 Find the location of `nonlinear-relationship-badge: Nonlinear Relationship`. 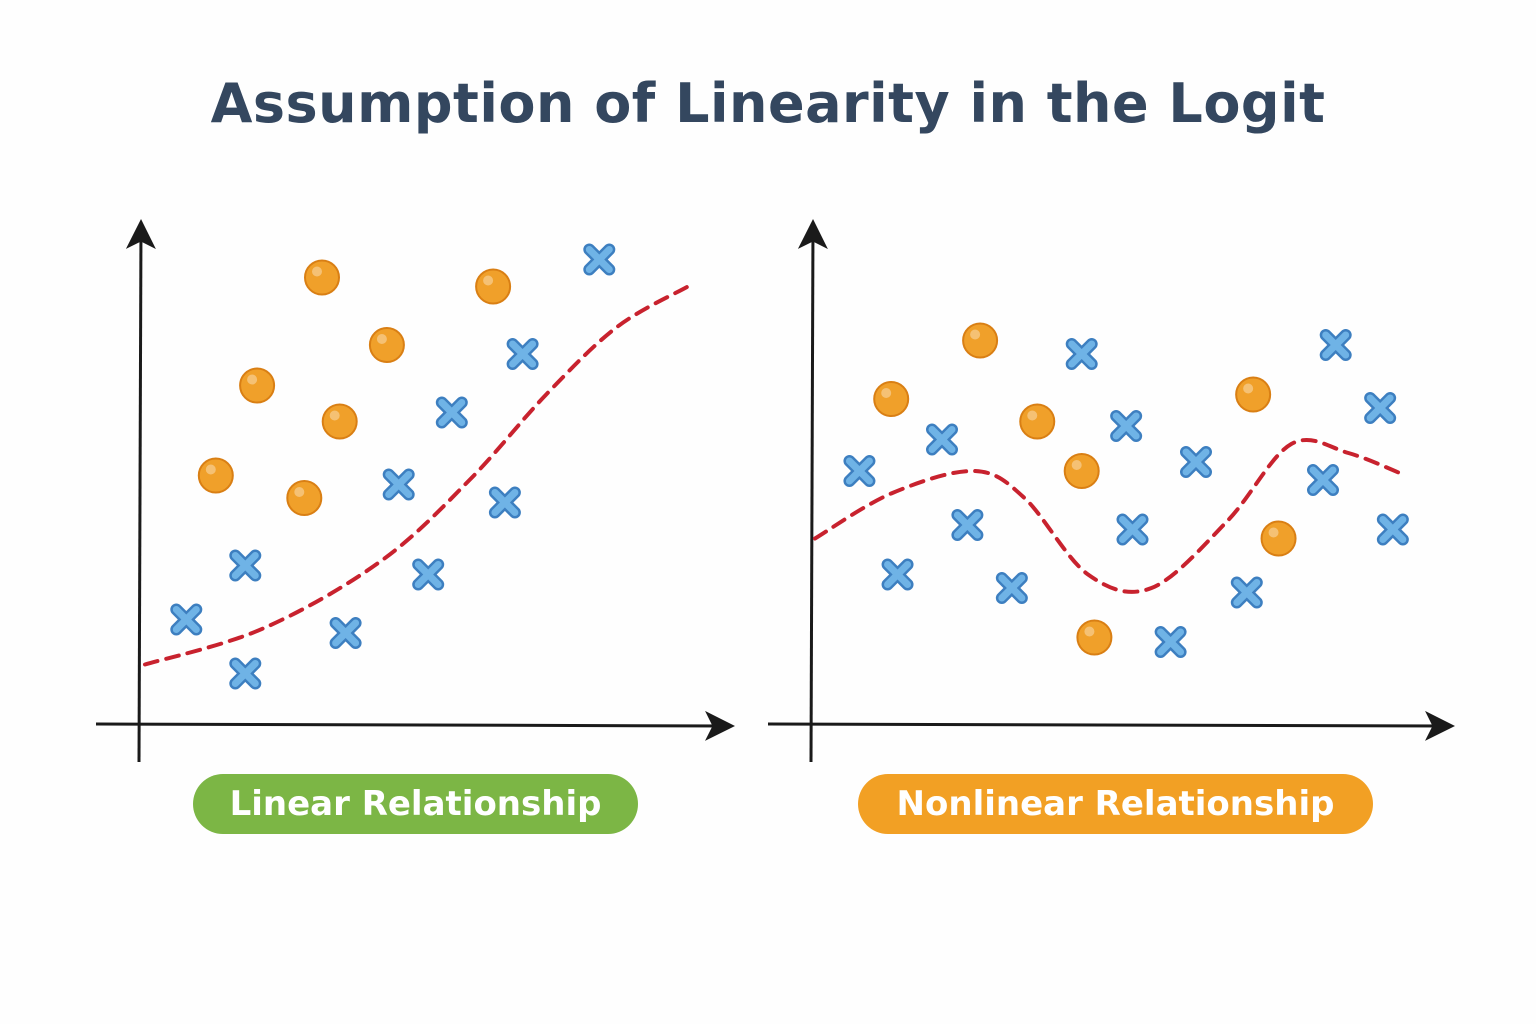

nonlinear-relationship-badge: Nonlinear Relationship is located at coordinates (1115, 804).